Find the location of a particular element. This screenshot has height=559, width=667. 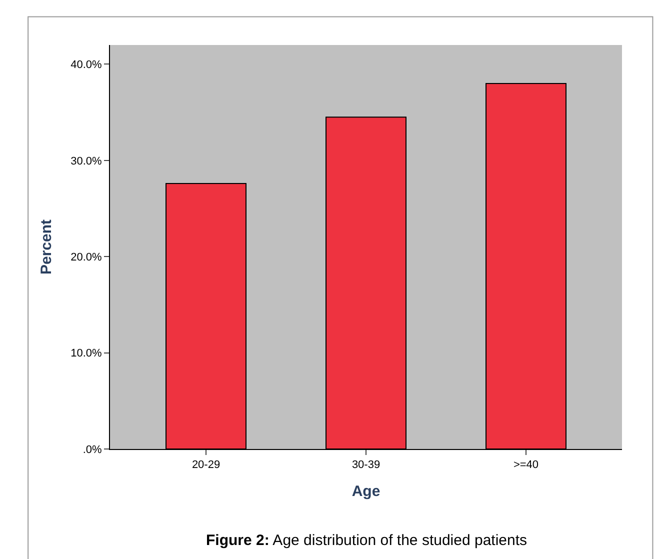

y-tick-label: 40.0% is located at coordinates (86, 65).